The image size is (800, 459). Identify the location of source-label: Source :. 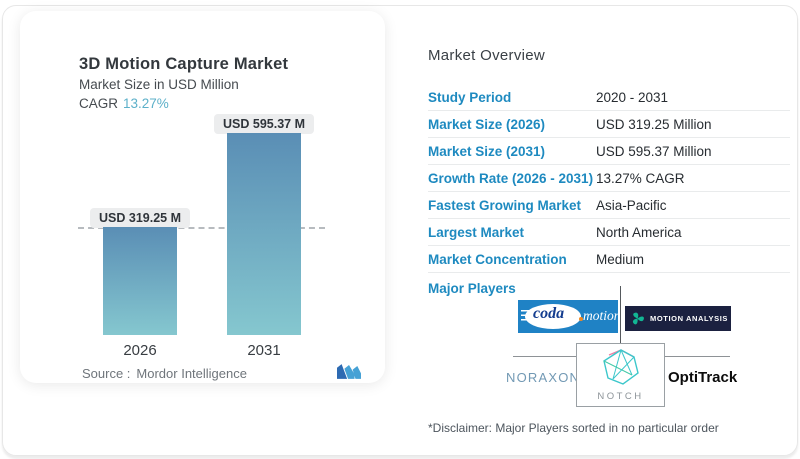
(106, 373).